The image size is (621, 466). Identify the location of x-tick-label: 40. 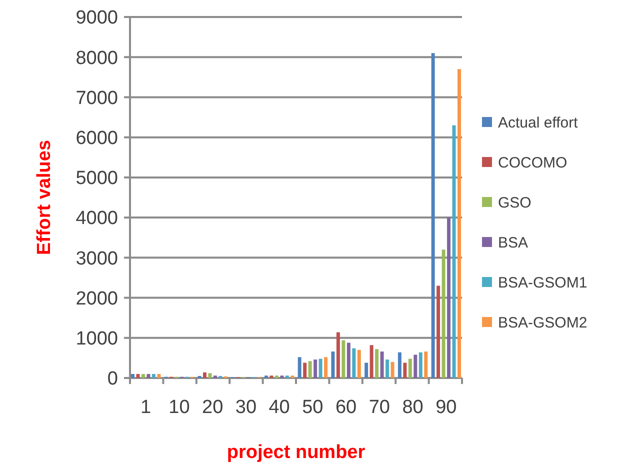
(279, 407).